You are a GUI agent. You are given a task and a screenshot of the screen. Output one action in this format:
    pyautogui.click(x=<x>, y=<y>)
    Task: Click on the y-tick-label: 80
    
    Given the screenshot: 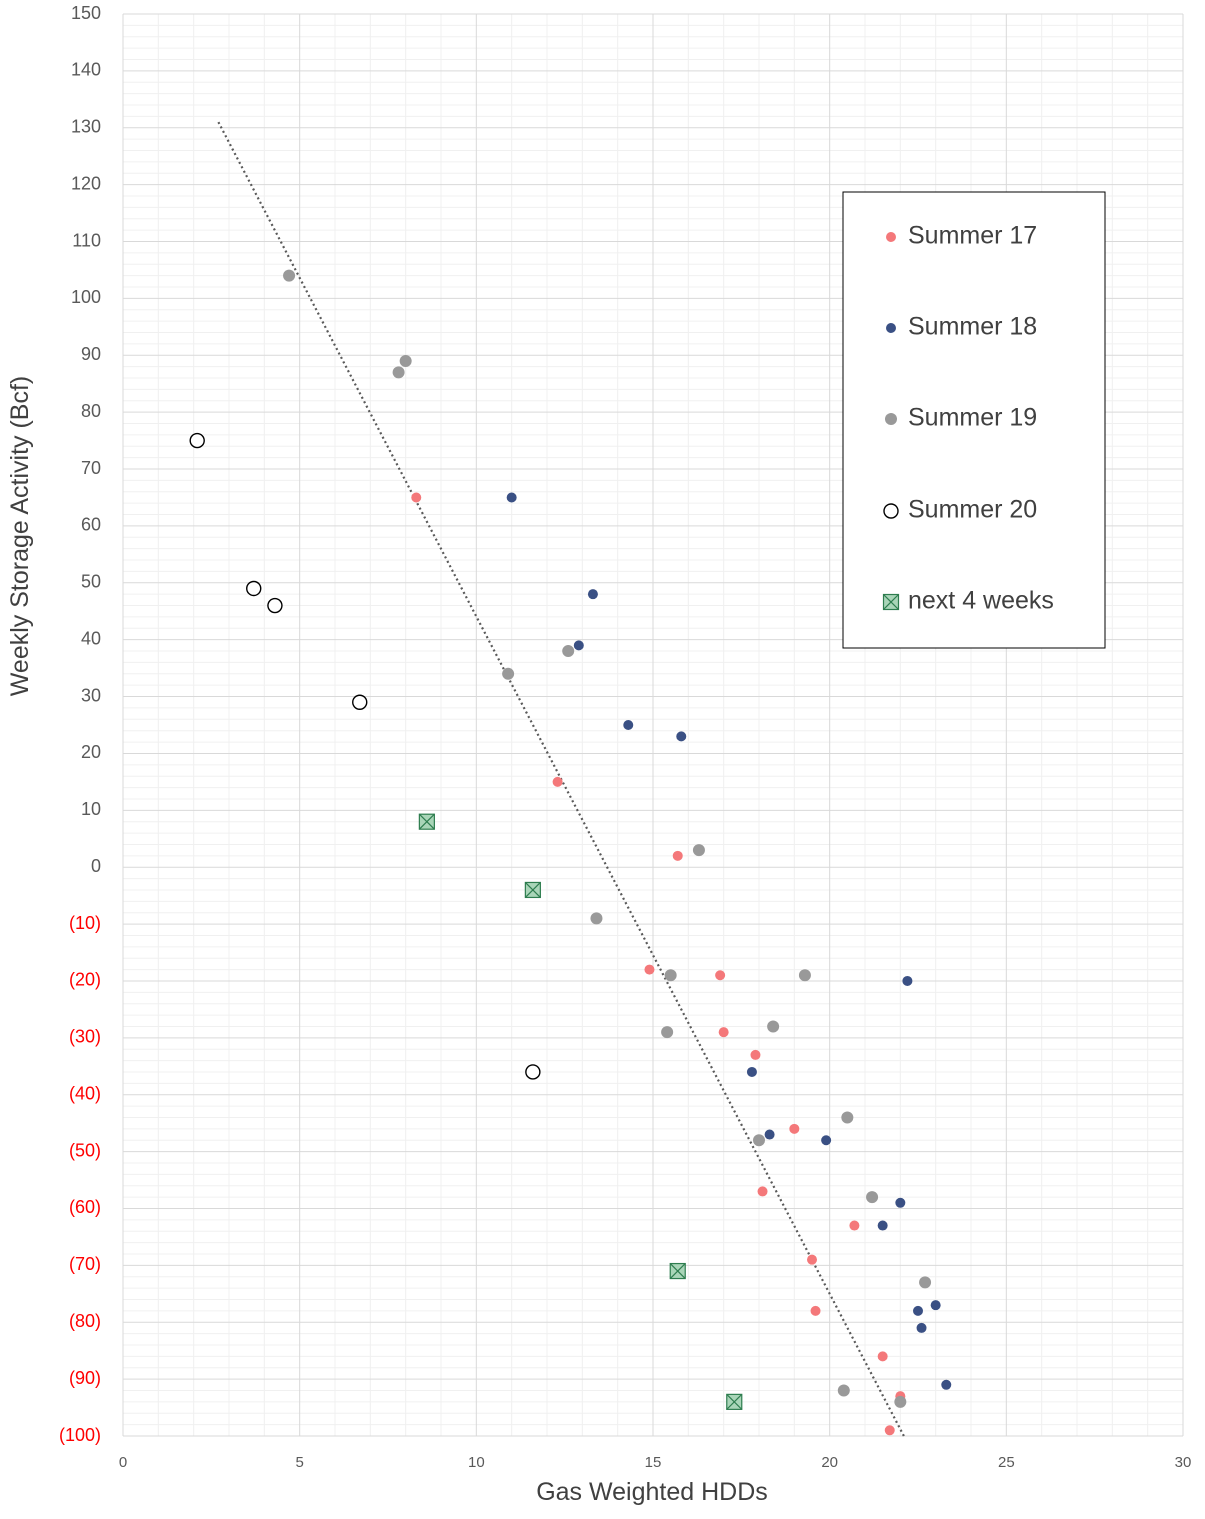 What is the action you would take?
    pyautogui.click(x=91, y=411)
    